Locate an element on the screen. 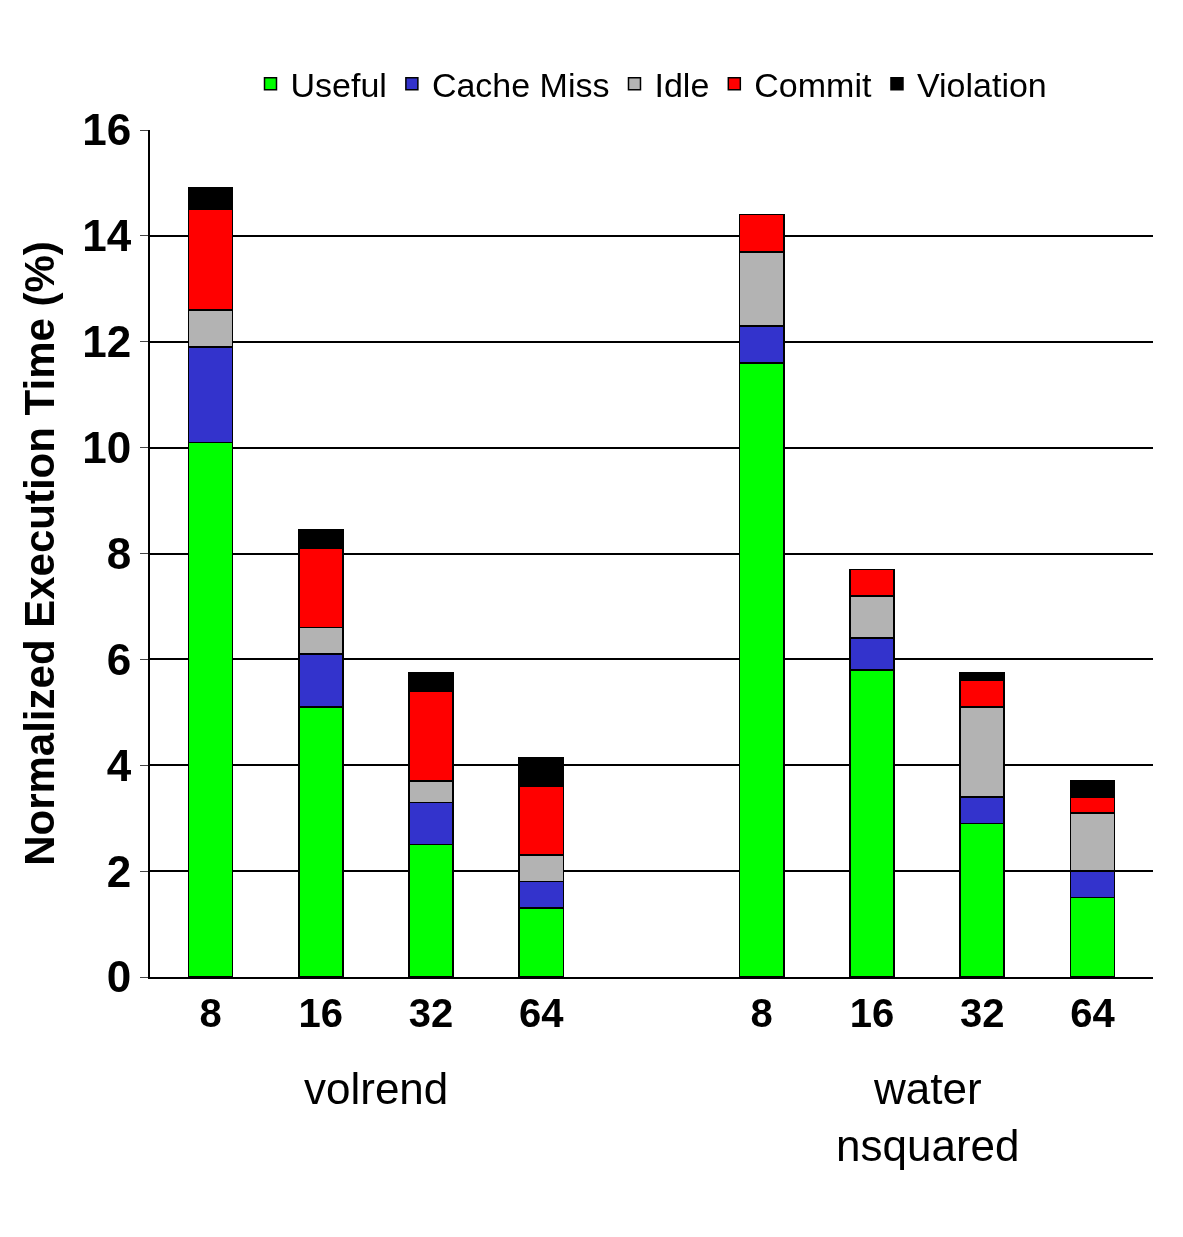 The image size is (1183, 1237). y-tick-label: 14 is located at coordinates (107, 236).